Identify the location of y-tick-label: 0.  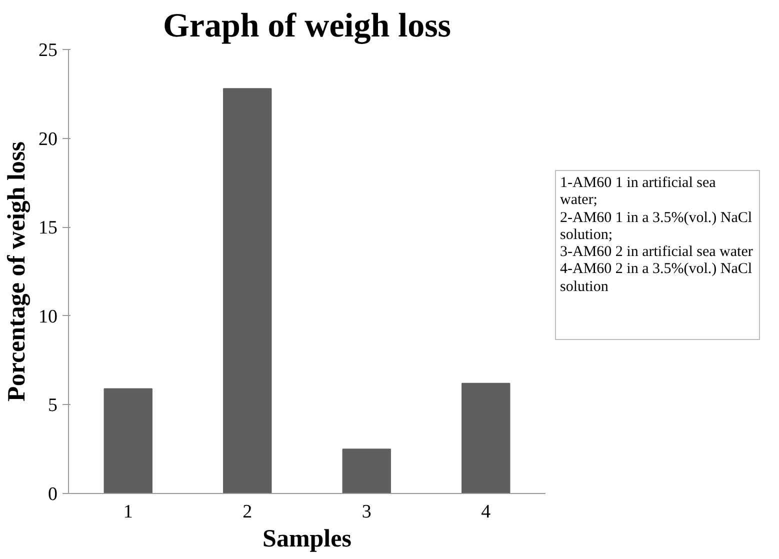
(53, 494).